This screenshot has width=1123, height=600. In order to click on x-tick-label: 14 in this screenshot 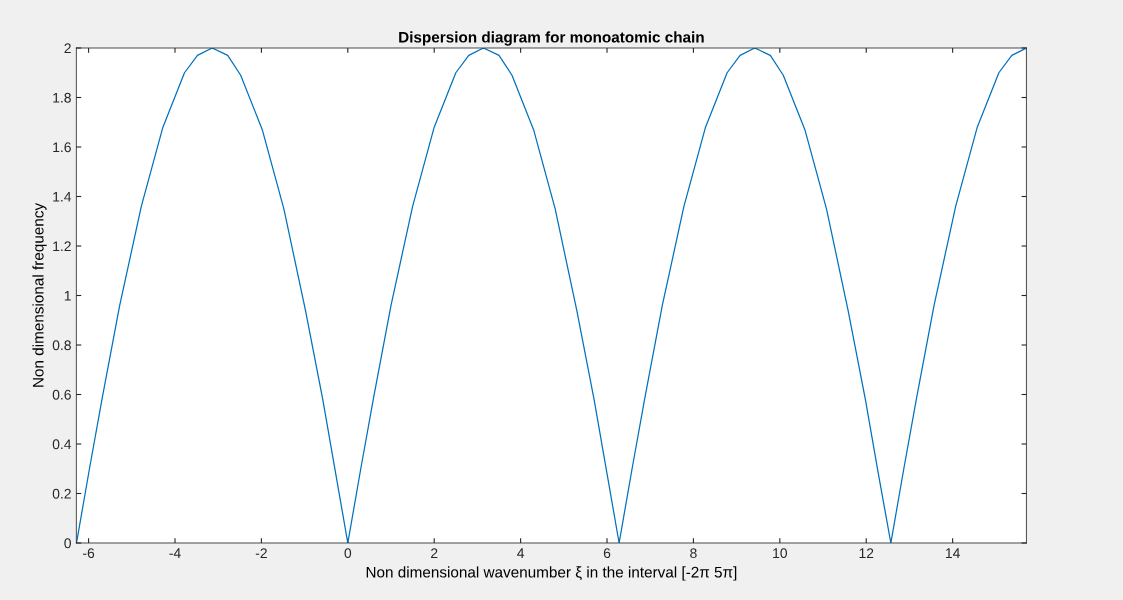, I will do `click(952, 553)`.